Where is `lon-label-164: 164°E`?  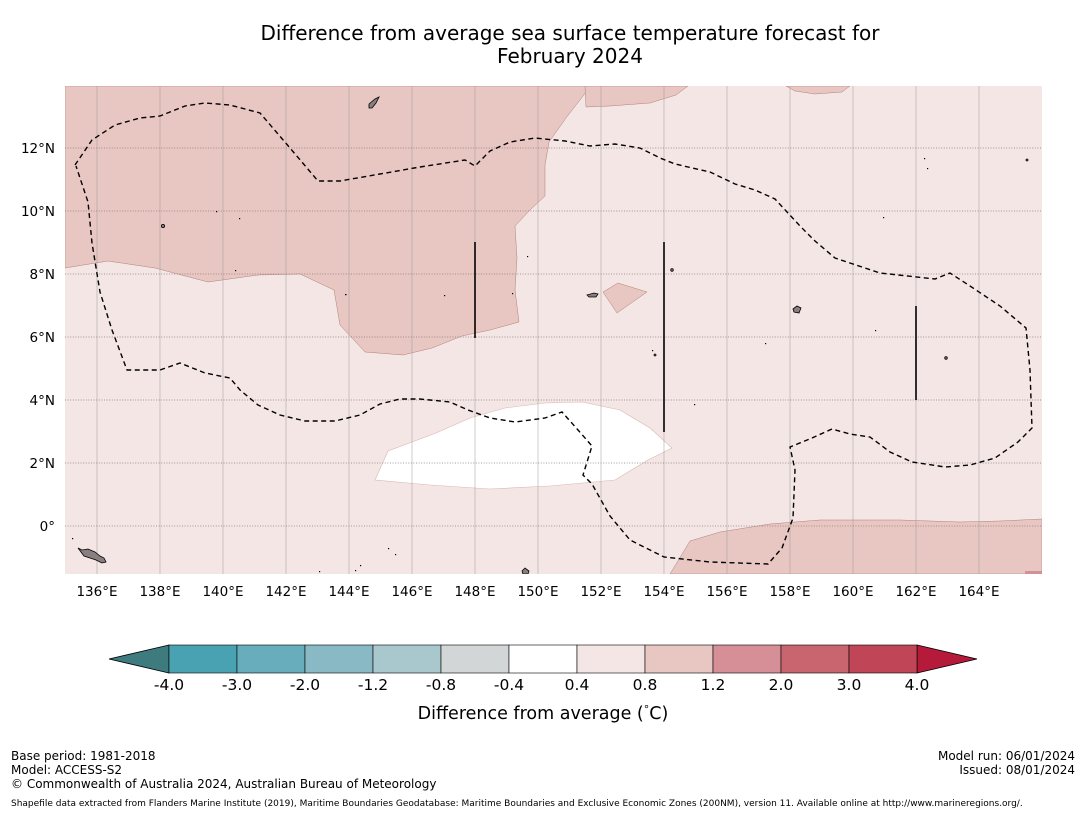 lon-label-164: 164°E is located at coordinates (978, 592).